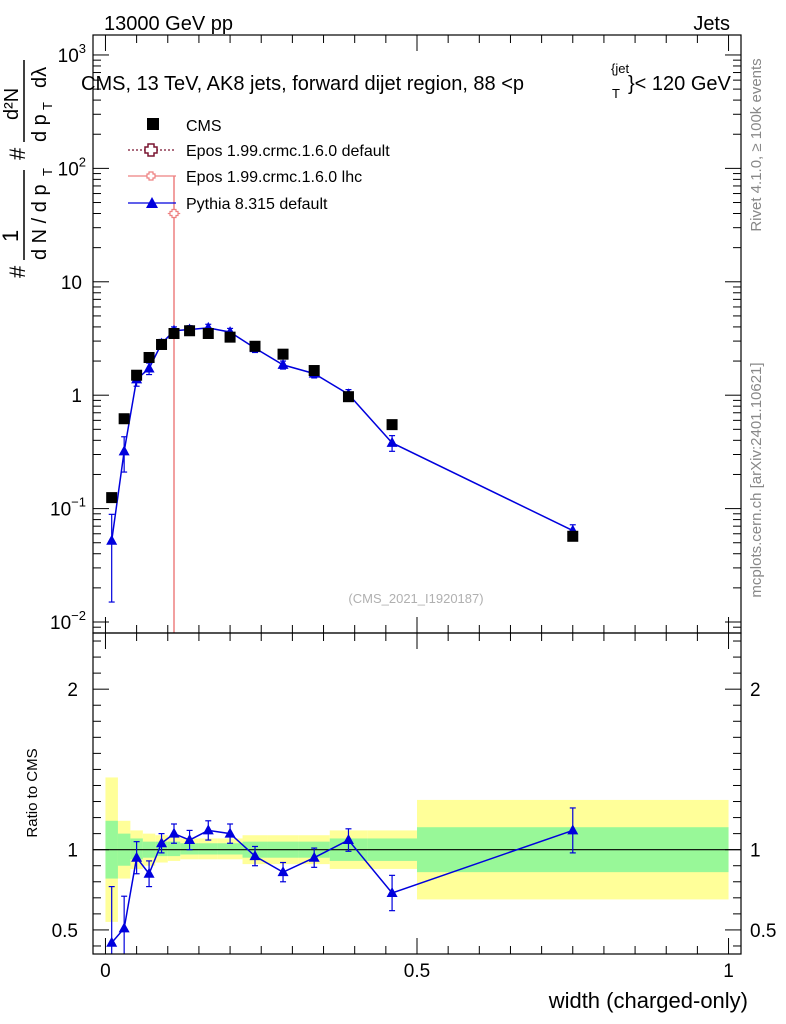 The height and width of the screenshot is (1024, 786). Describe the element at coordinates (417, 971) in the screenshot. I see `x-tick-label: 0.5` at that location.